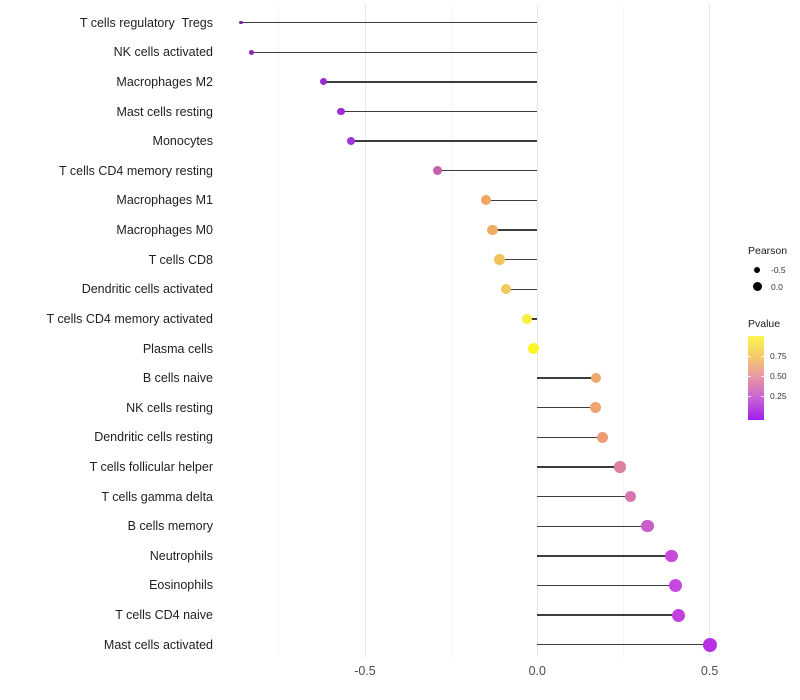  I want to click on pvalue-tick-label: 0.50, so click(778, 375).